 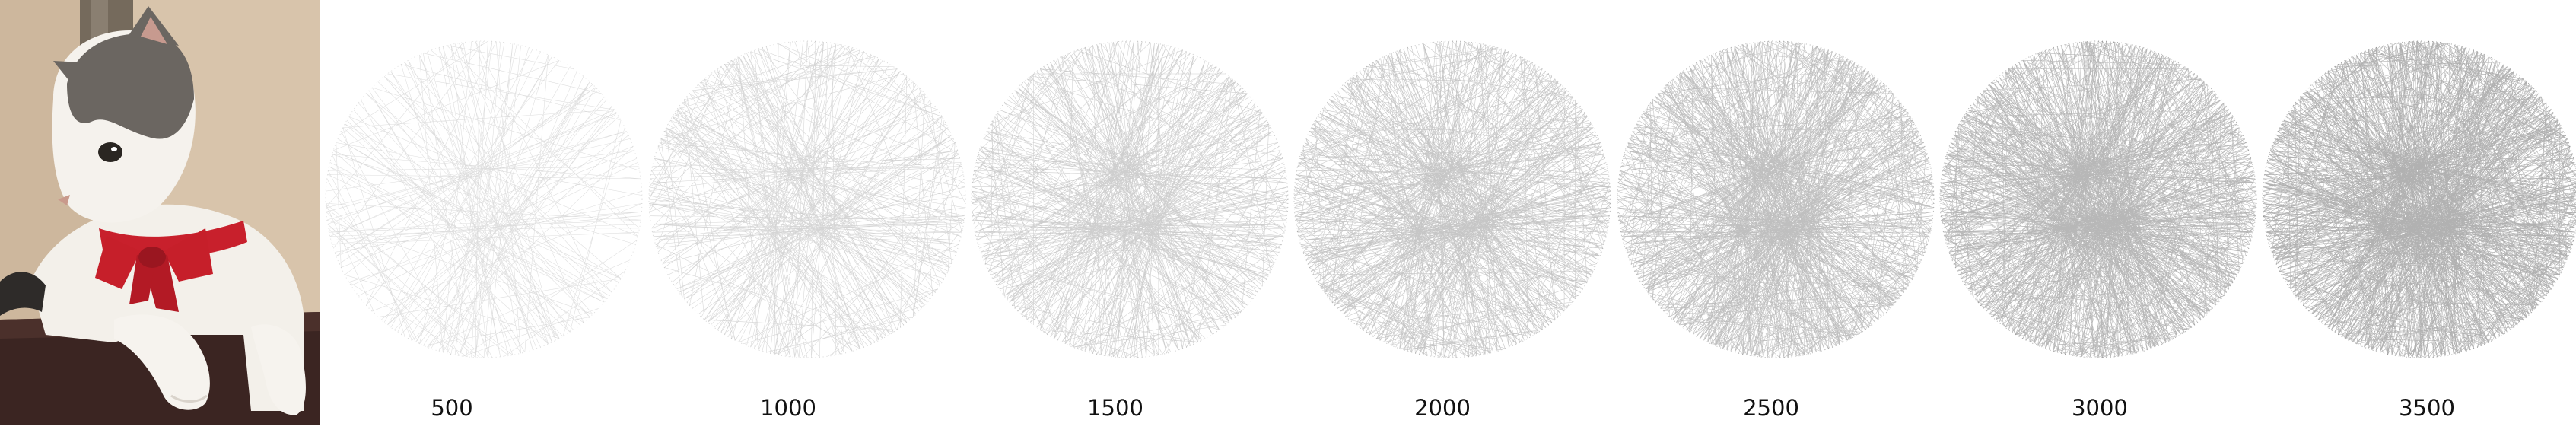 What do you see at coordinates (788, 408) in the screenshot?
I see `caption-1000: 1000` at bounding box center [788, 408].